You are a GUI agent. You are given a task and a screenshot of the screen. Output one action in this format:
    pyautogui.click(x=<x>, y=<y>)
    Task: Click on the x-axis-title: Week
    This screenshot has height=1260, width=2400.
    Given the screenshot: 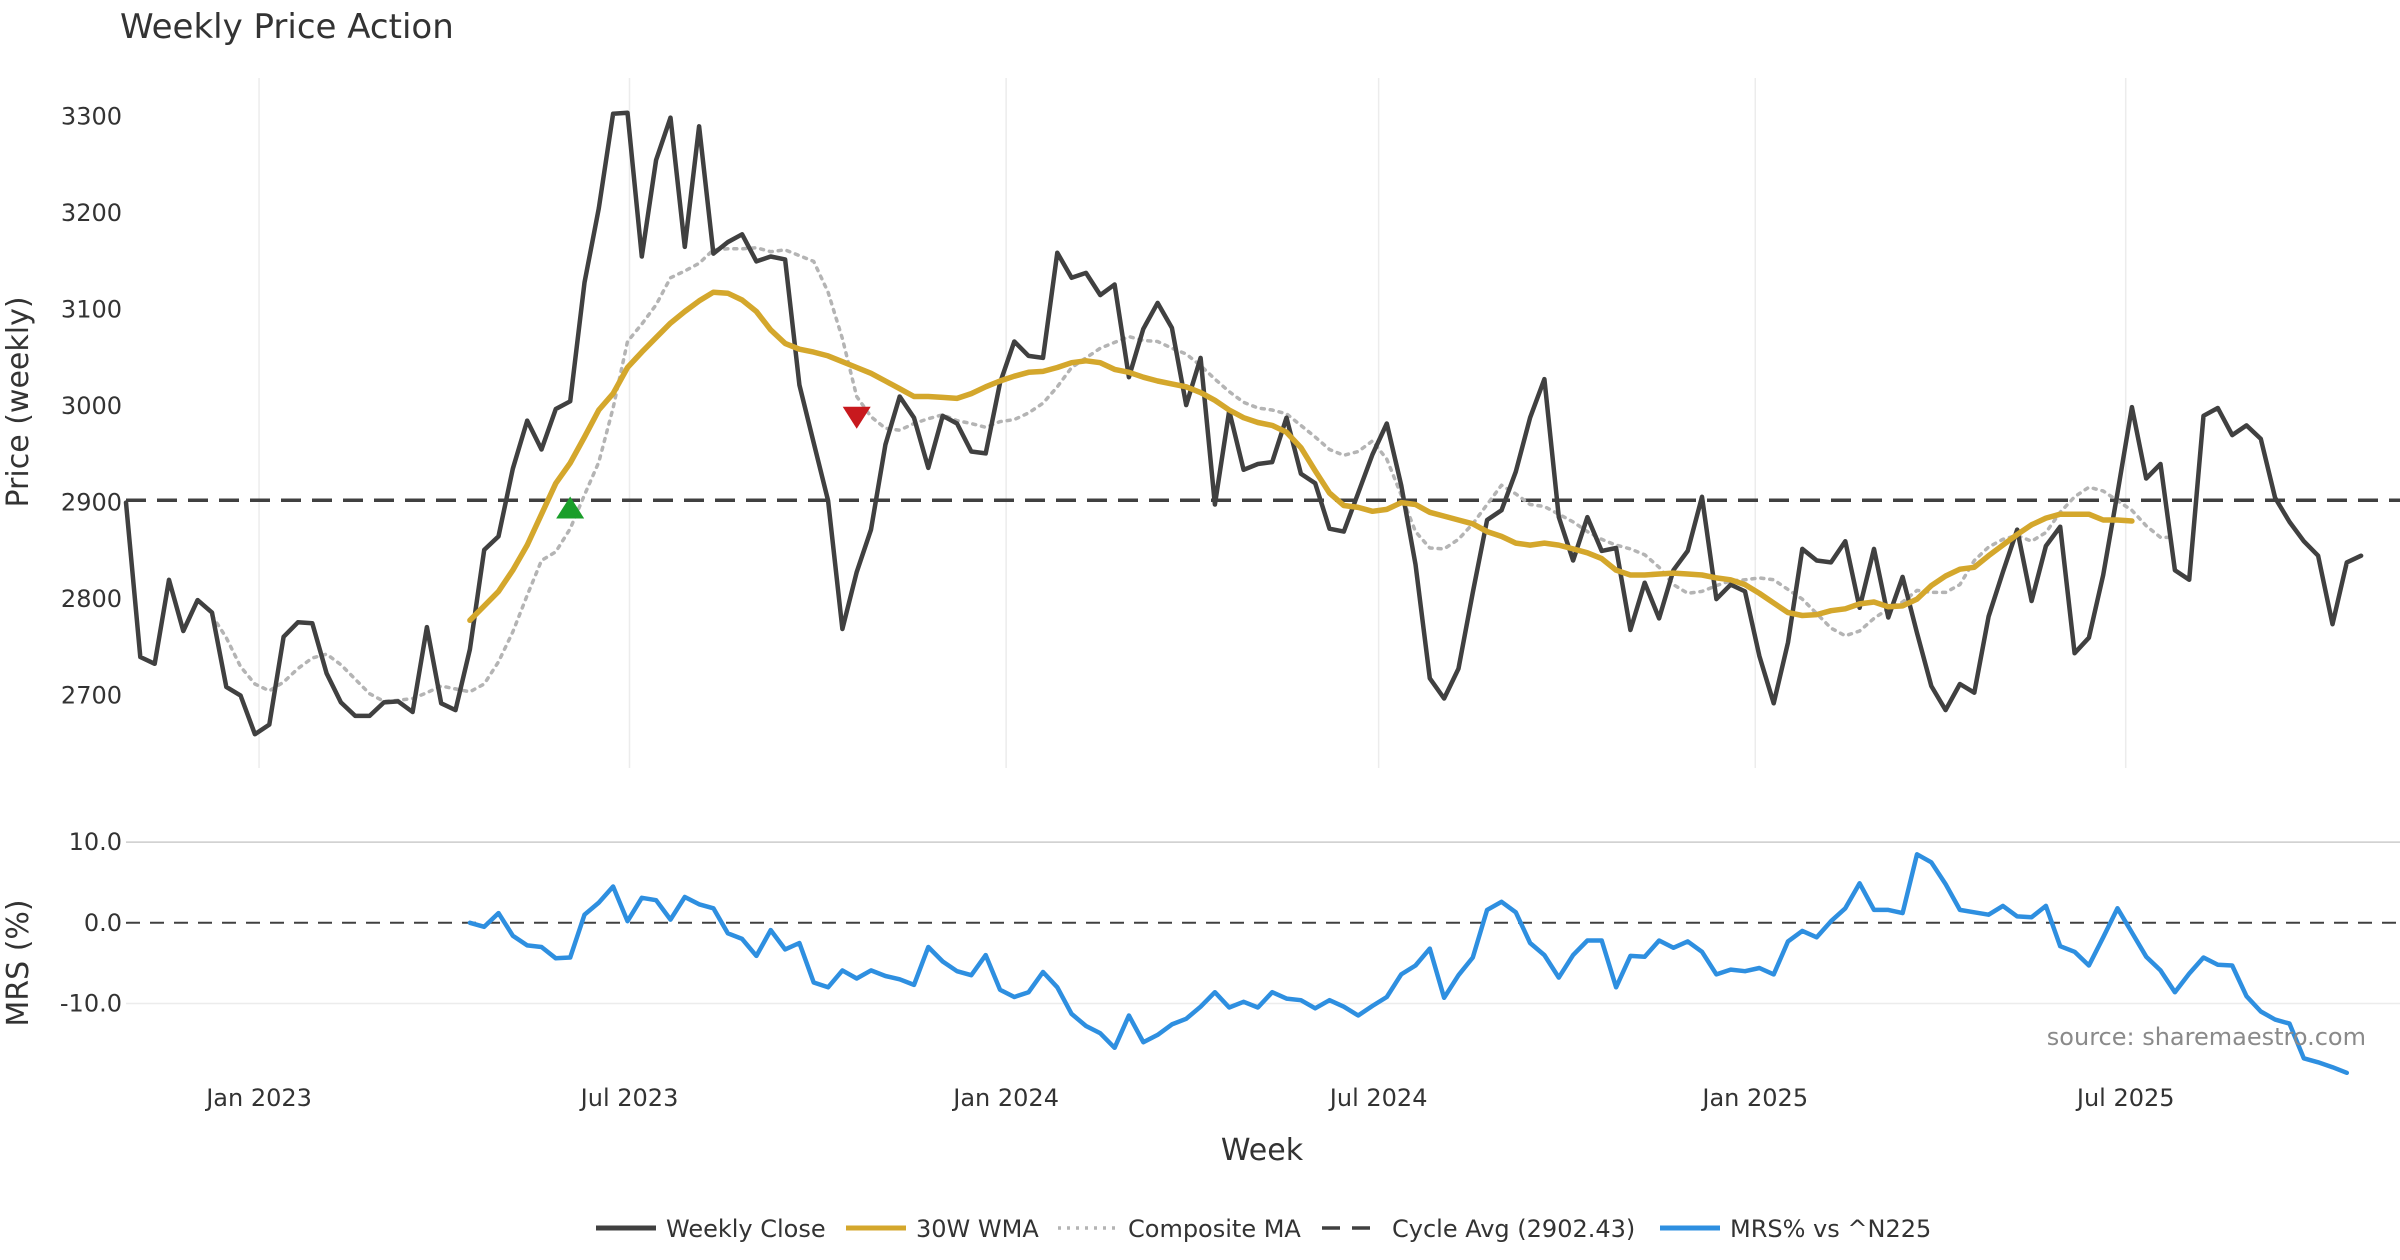 What is the action you would take?
    pyautogui.click(x=1262, y=1150)
    